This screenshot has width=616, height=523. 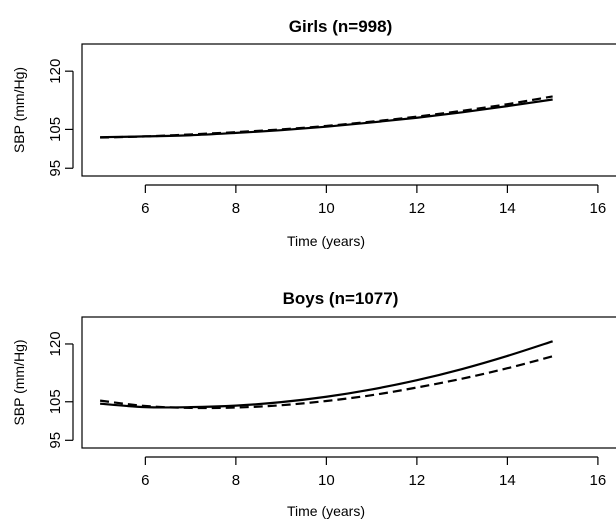 I want to click on girls-series-dashed-line, so click(x=326, y=117).